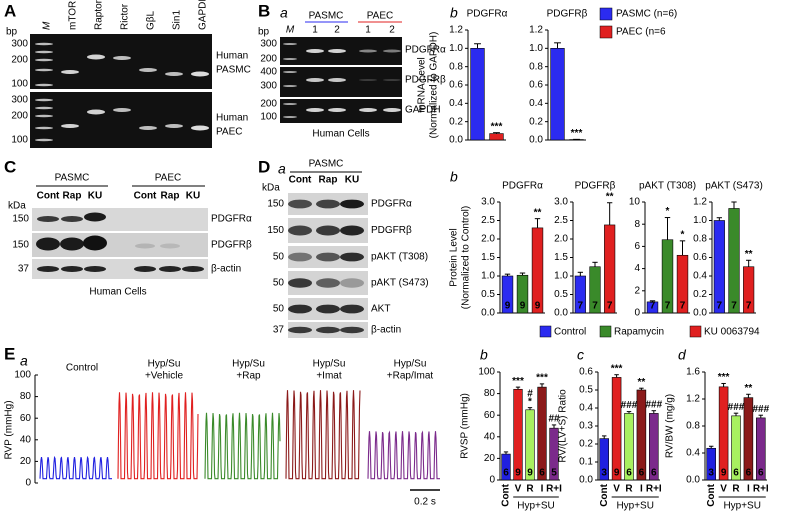  Describe the element at coordinates (695, 331) in the screenshot. I see `legend-swatch` at that location.